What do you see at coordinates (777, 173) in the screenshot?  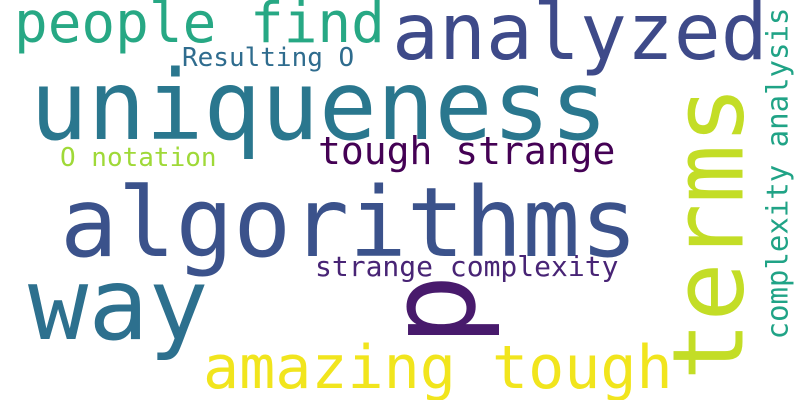 I see `word-complexity-analysis: complexity analysis` at bounding box center [777, 173].